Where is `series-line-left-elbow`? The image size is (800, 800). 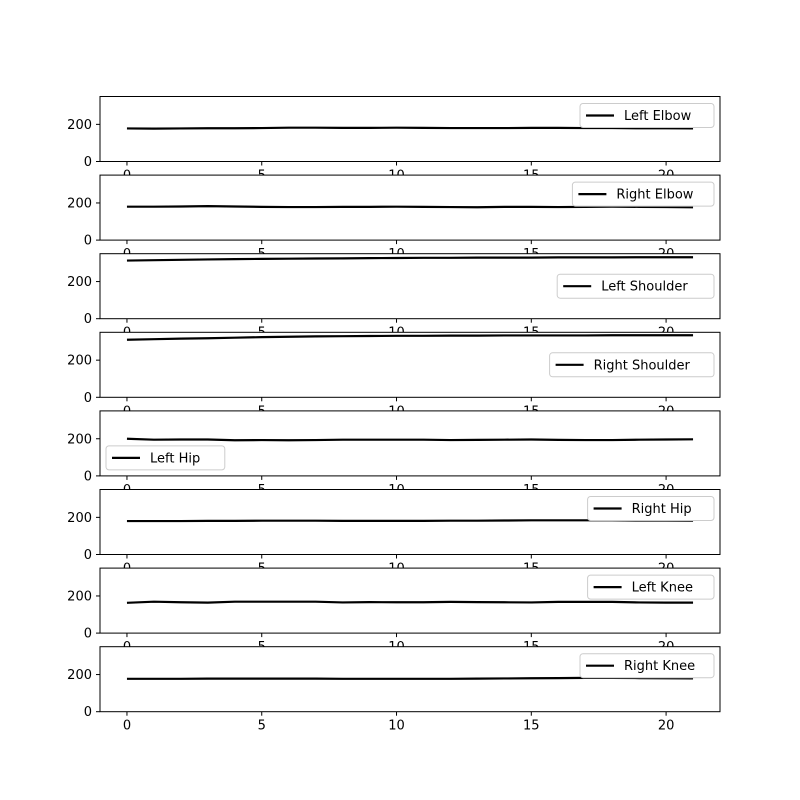 series-line-left-elbow is located at coordinates (410, 128).